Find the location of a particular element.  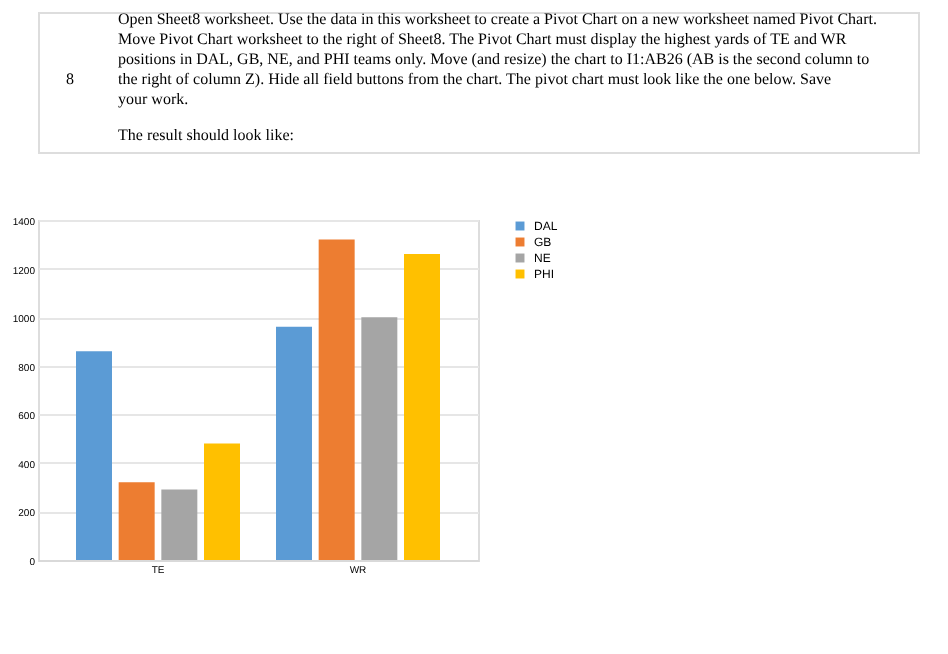

text: 8 is located at coordinates (70, 79).